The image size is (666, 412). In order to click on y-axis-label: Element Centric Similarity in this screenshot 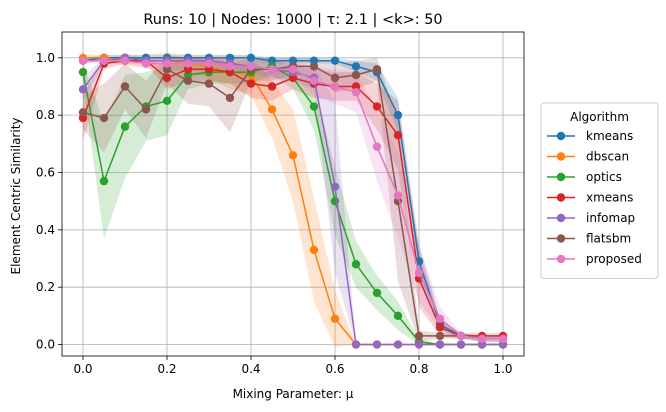, I will do `click(16, 196)`.